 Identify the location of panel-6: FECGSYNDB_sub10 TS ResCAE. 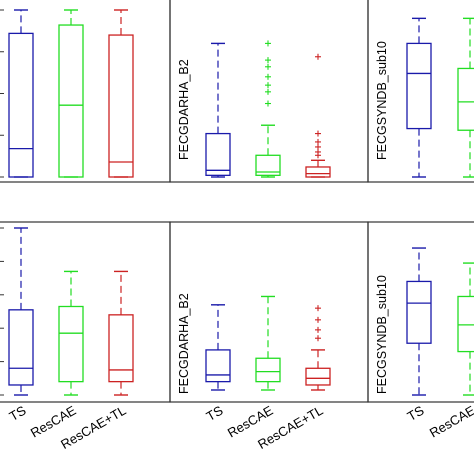
(420, 331).